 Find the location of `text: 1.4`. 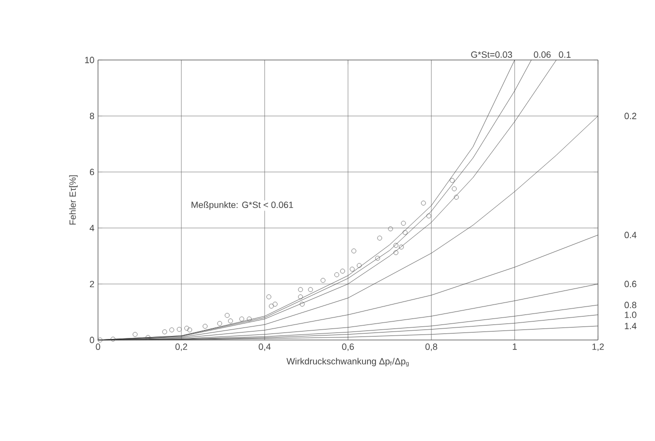

text: 1.4 is located at coordinates (630, 326).